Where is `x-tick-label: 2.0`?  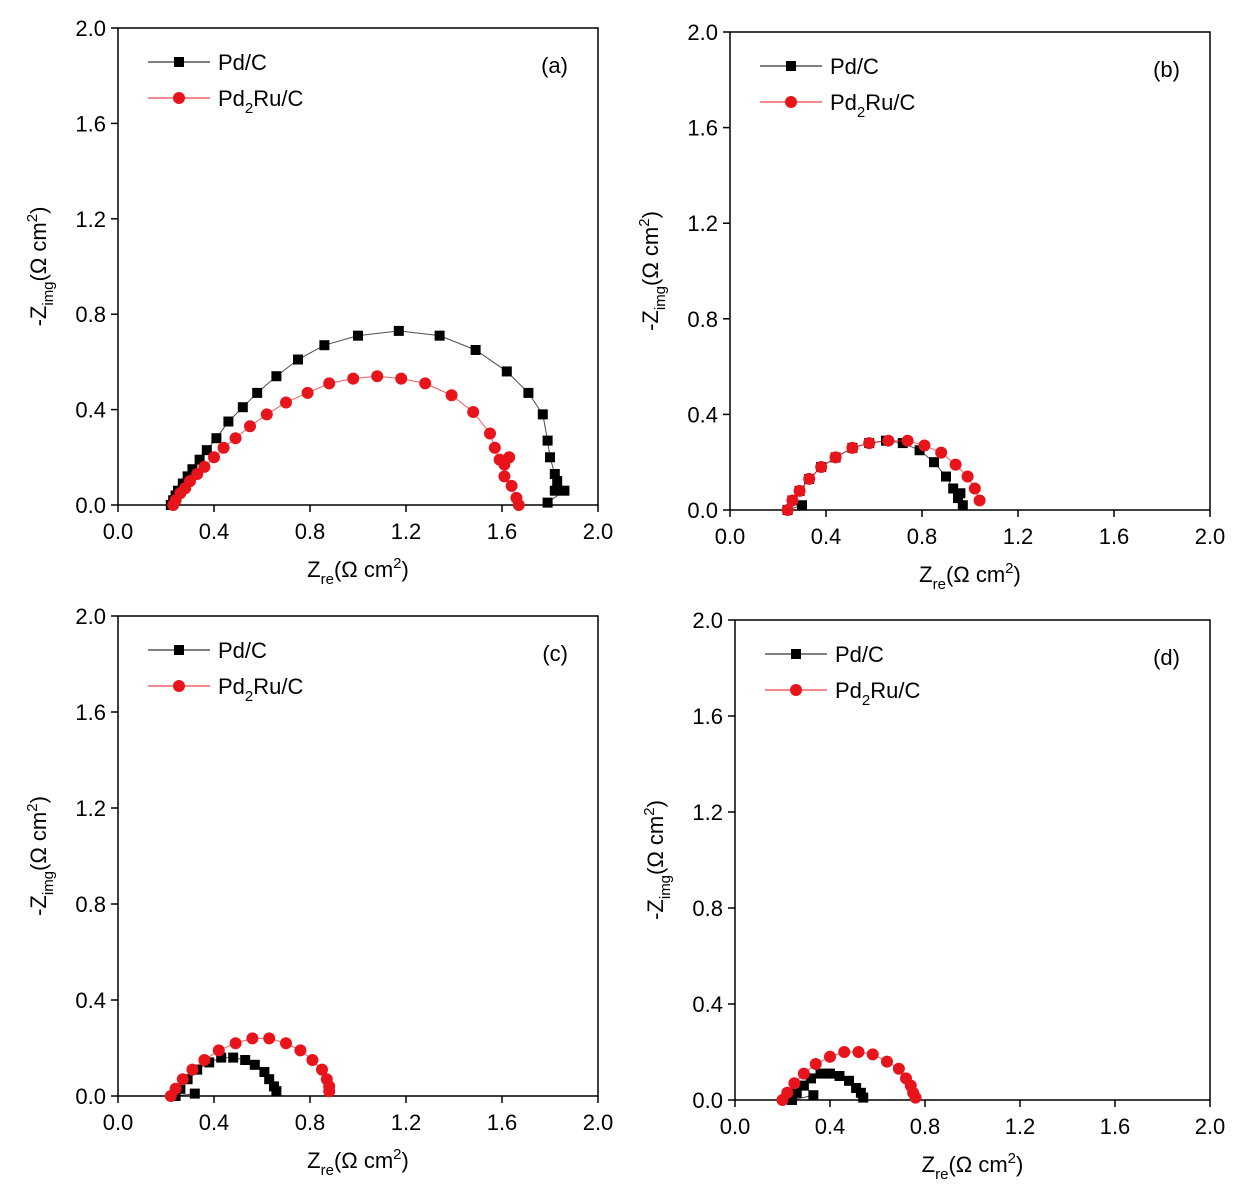 x-tick-label: 2.0 is located at coordinates (598, 1122).